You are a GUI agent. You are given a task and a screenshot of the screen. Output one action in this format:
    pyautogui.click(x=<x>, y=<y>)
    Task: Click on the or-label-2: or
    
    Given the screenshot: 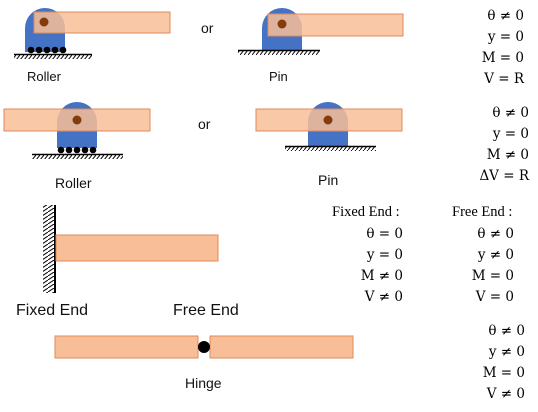 What is the action you would take?
    pyautogui.click(x=204, y=124)
    